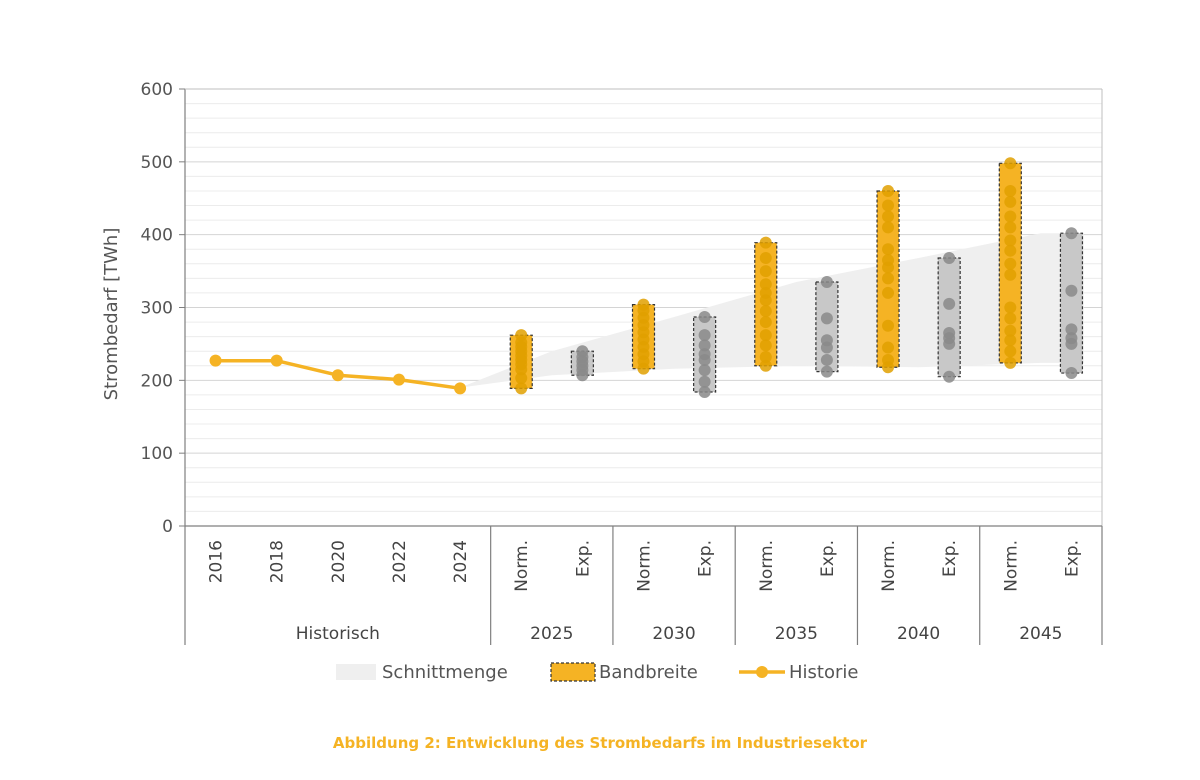  What do you see at coordinates (356, 672) in the screenshot?
I see `legend-swatch-schnittmenge` at bounding box center [356, 672].